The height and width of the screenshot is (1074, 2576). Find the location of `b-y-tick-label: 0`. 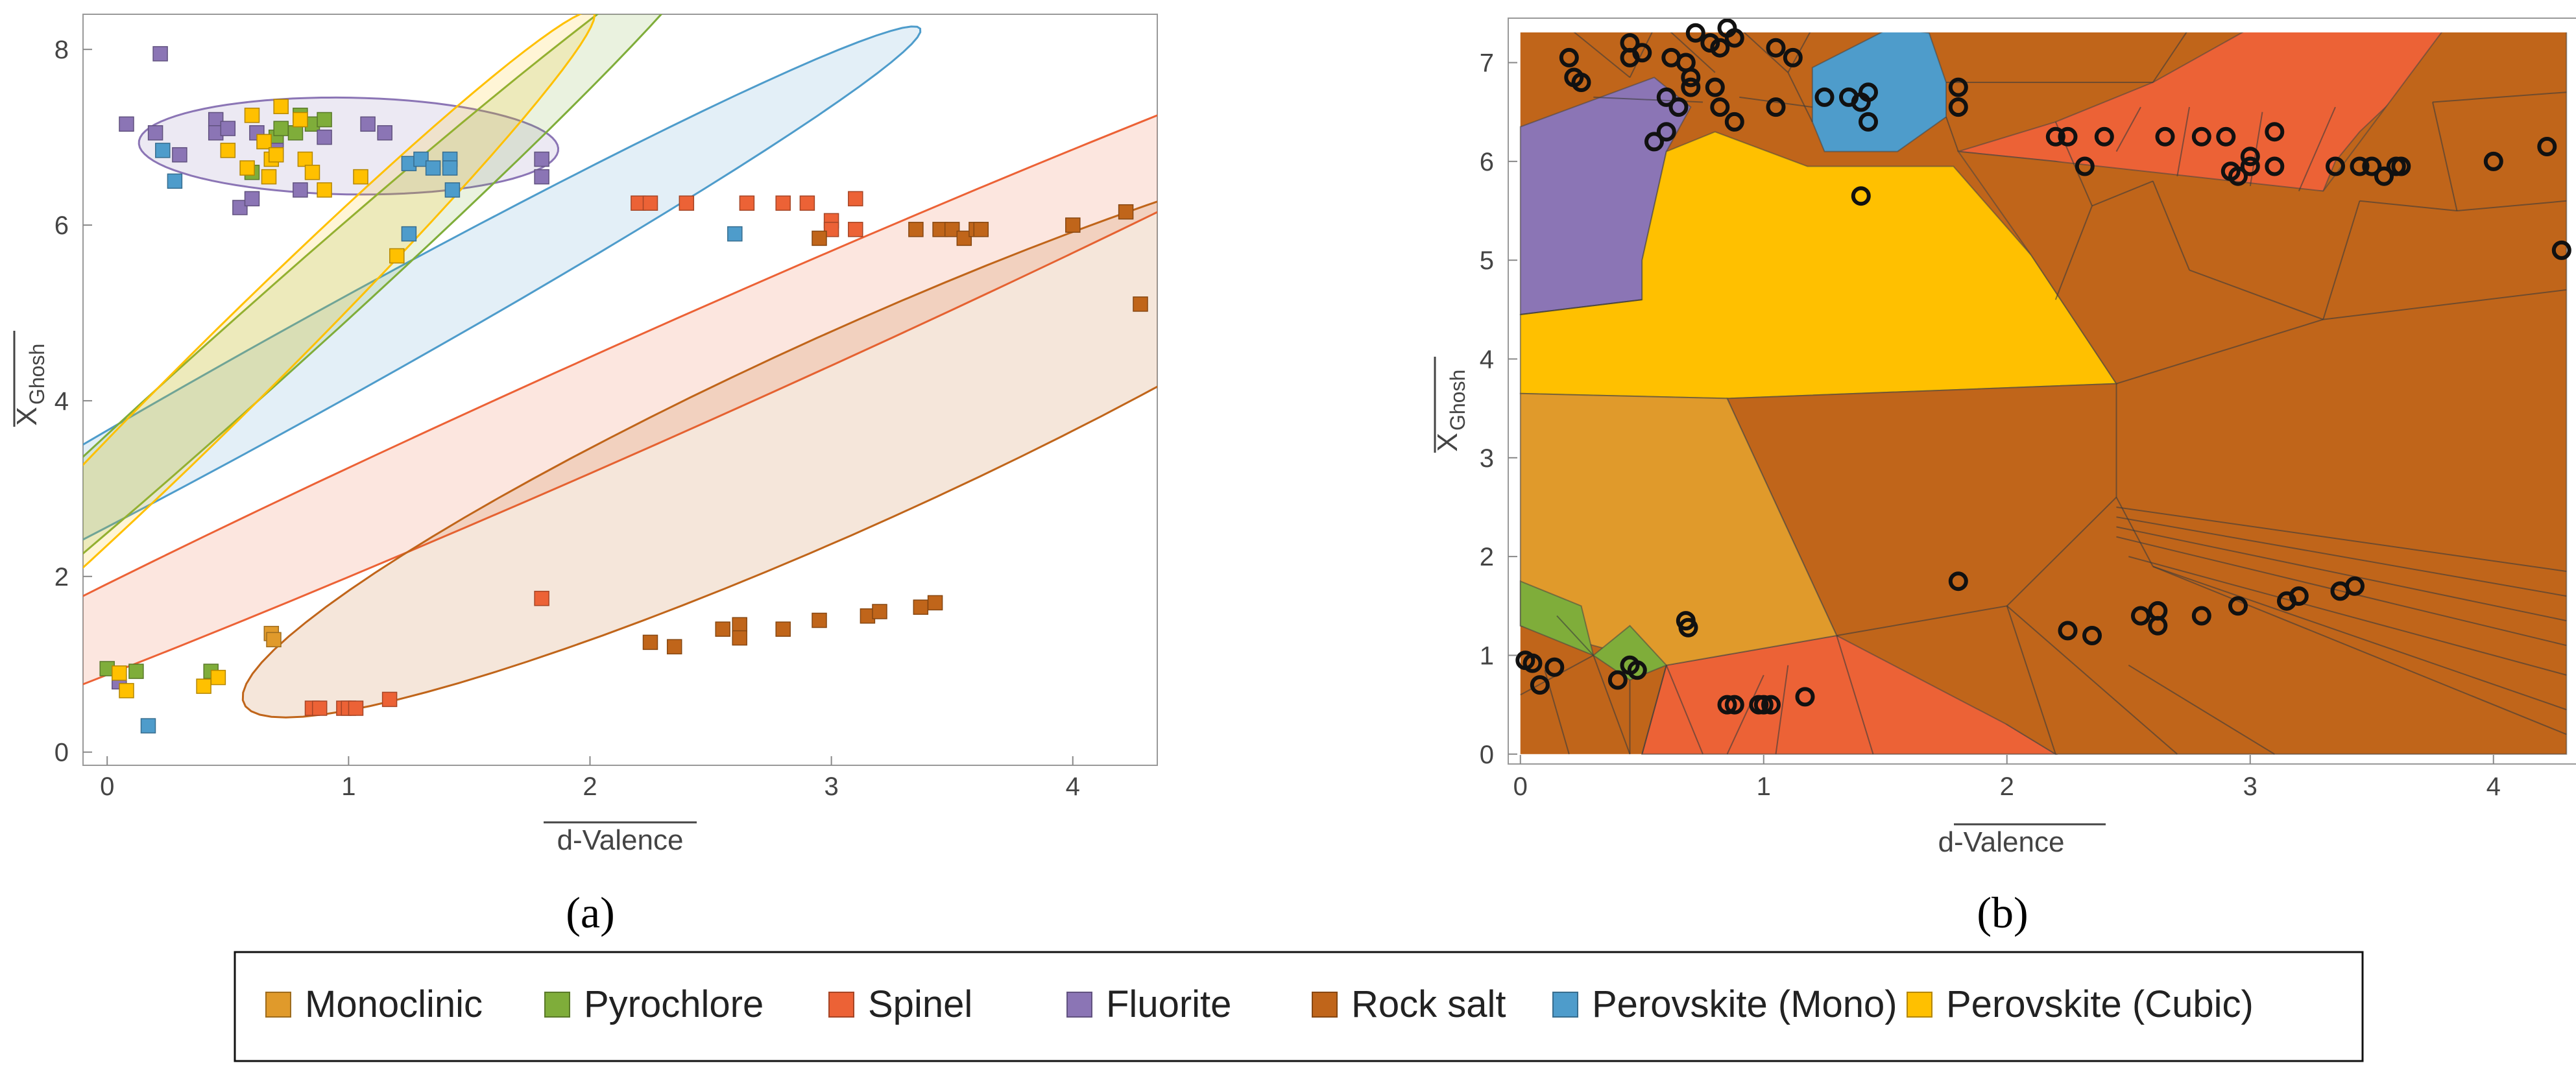

b-y-tick-label: 0 is located at coordinates (1487, 755).